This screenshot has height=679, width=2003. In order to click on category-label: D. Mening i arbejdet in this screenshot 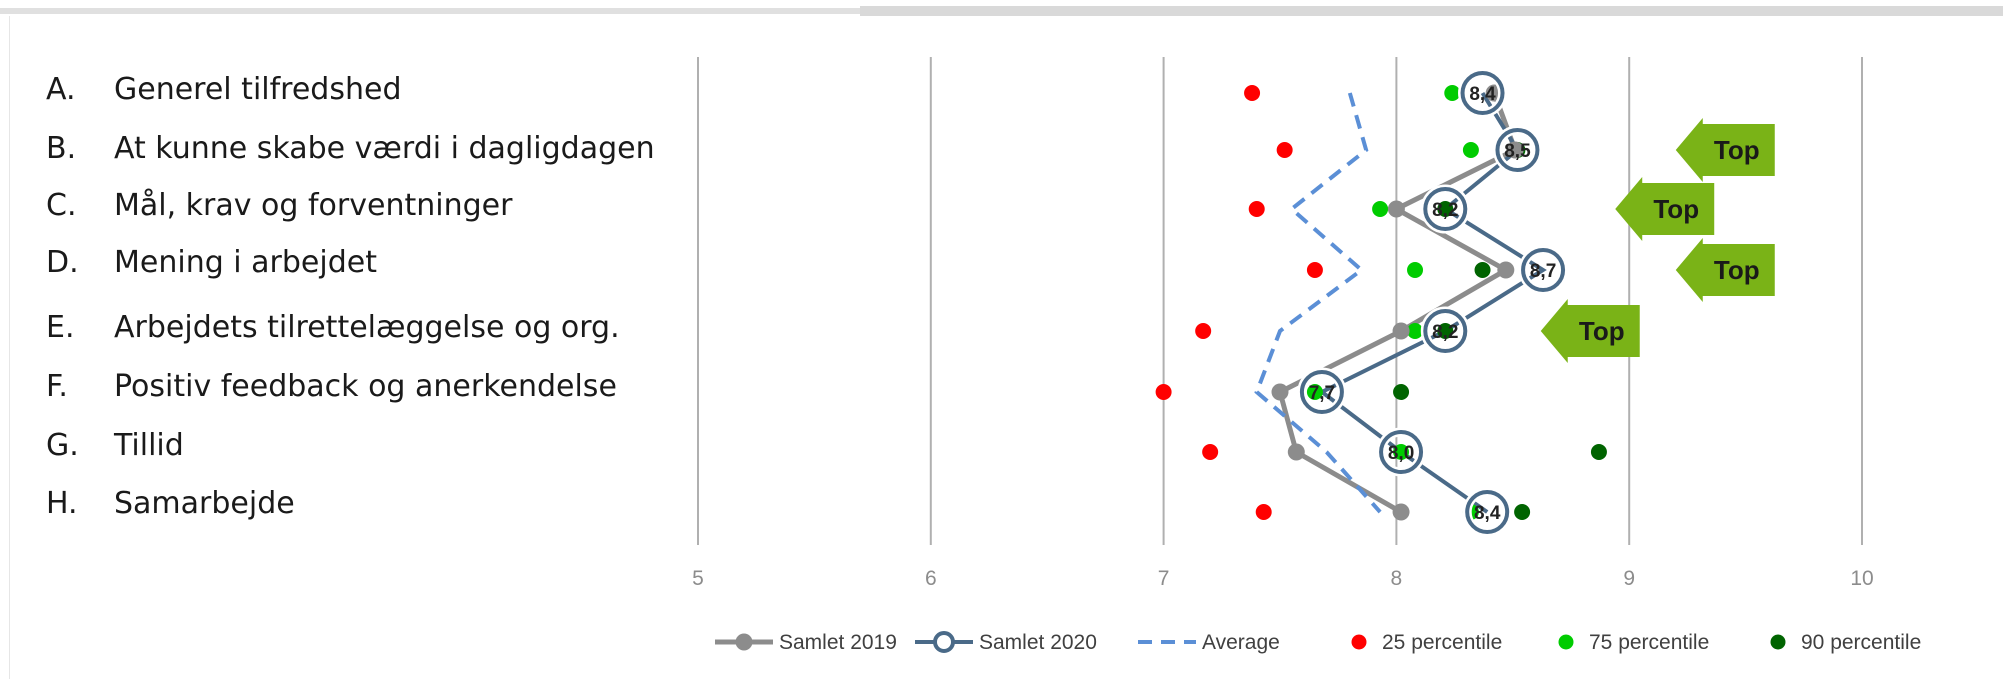, I will do `click(211, 265)`.